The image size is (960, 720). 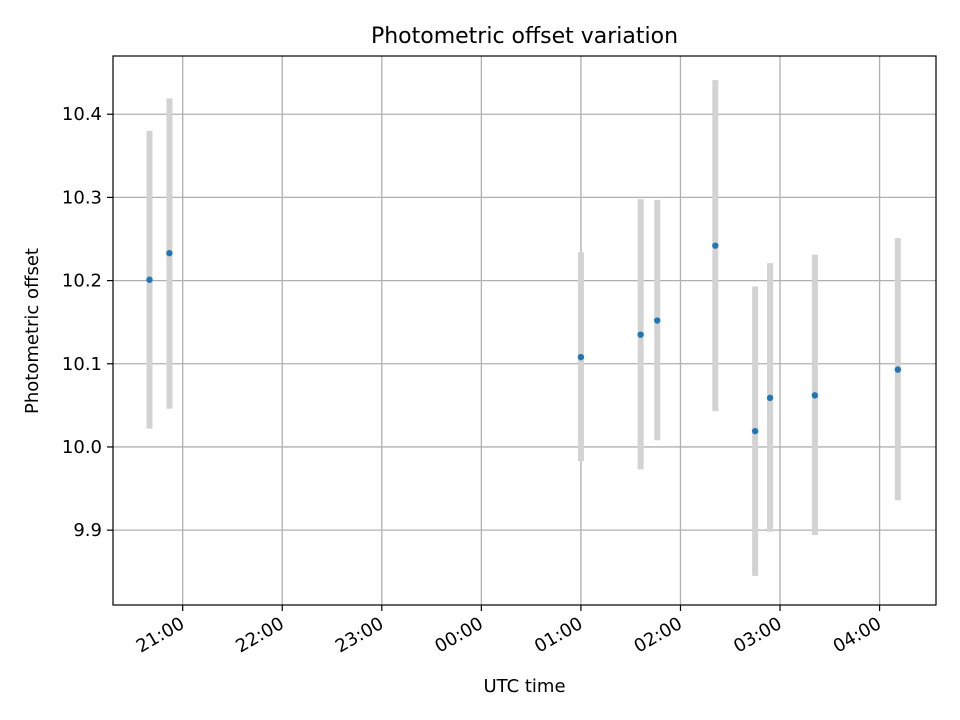 I want to click on y-axis-label: Photometric offset, so click(x=32, y=331).